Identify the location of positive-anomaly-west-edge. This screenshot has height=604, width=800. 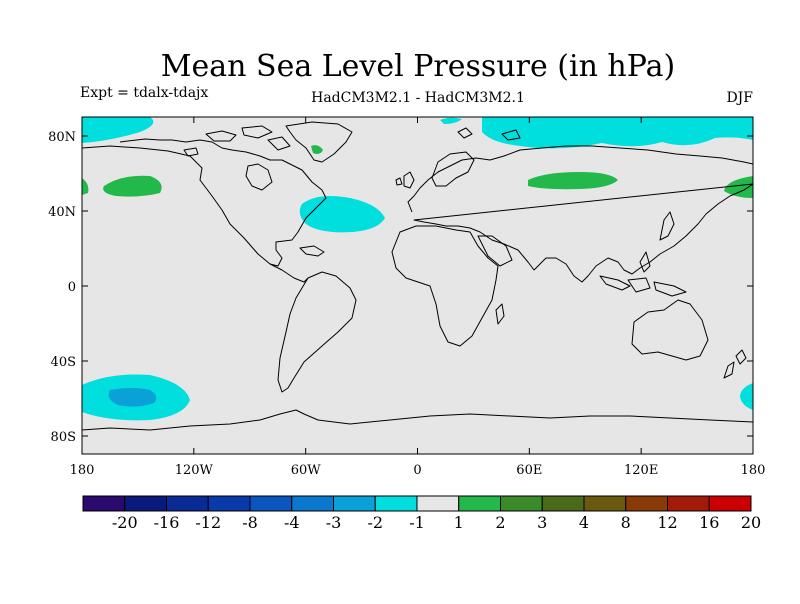
(85, 186).